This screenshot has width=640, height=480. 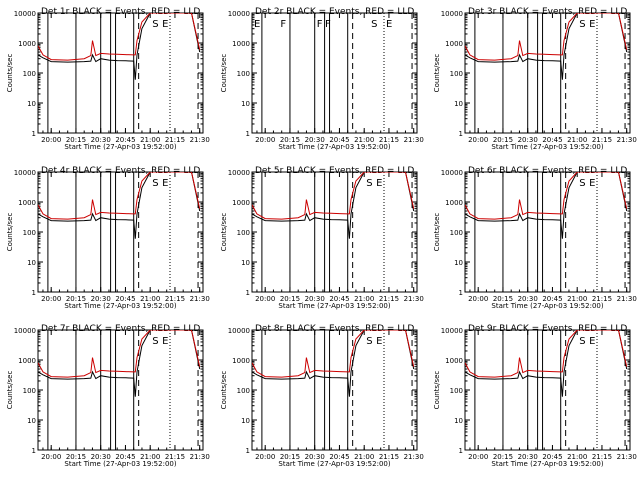 I want to click on marker-label: F, so click(x=328, y=24).